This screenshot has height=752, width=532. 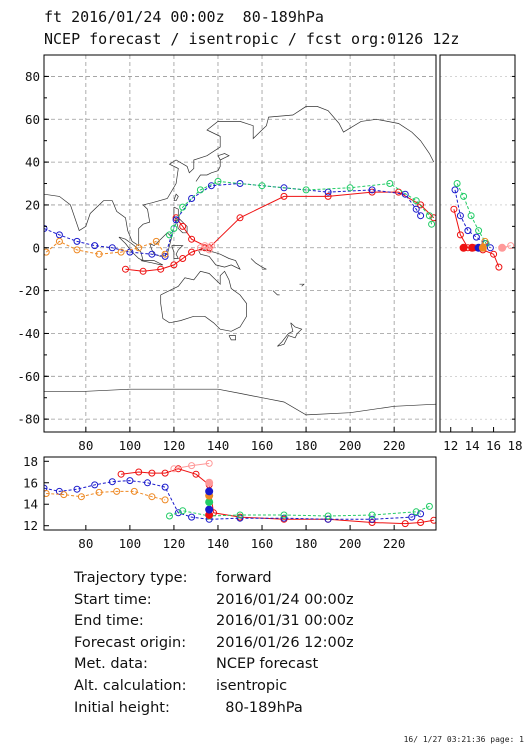 What do you see at coordinates (109, 621) in the screenshot?
I see `info-key: End time:` at bounding box center [109, 621].